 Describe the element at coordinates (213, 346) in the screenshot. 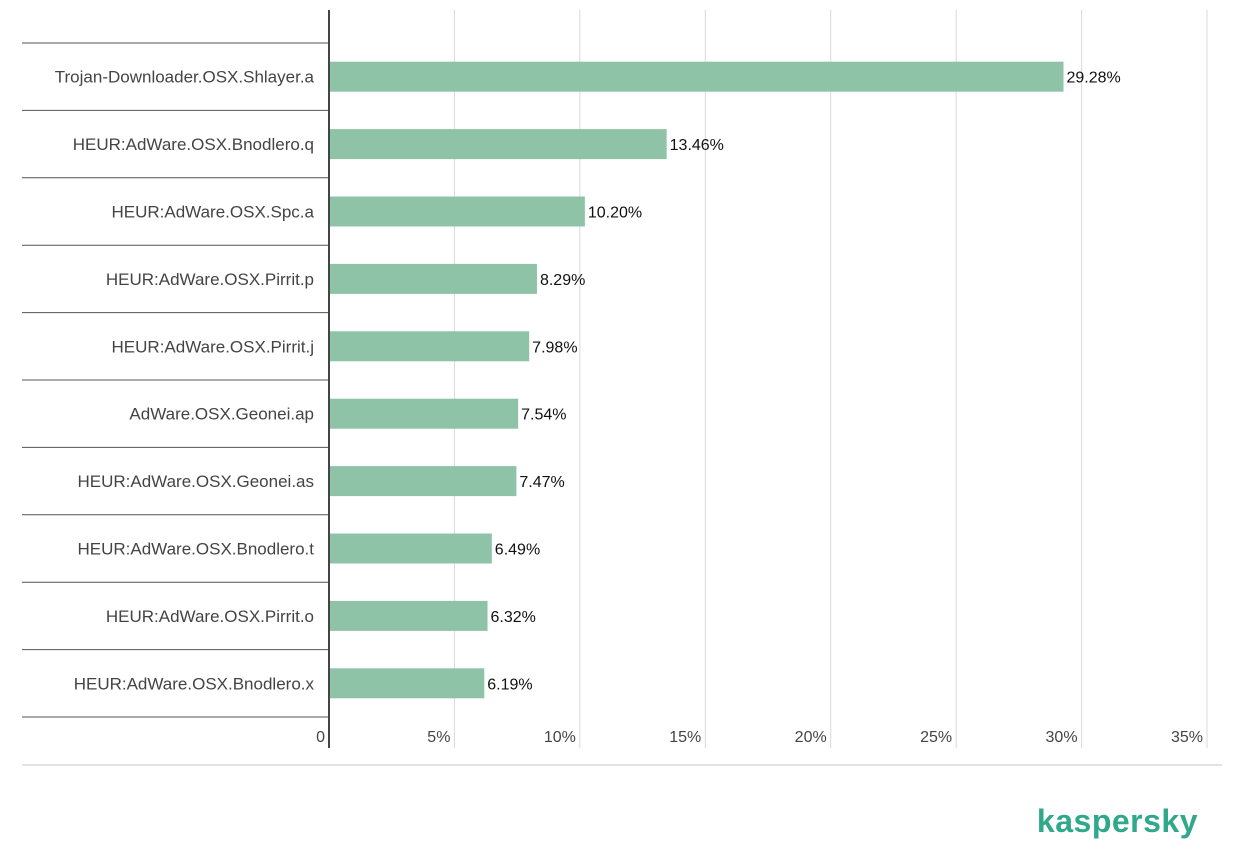

I see `category-label-4: HEUR:AdWare.OSX.Pirrit.j` at that location.